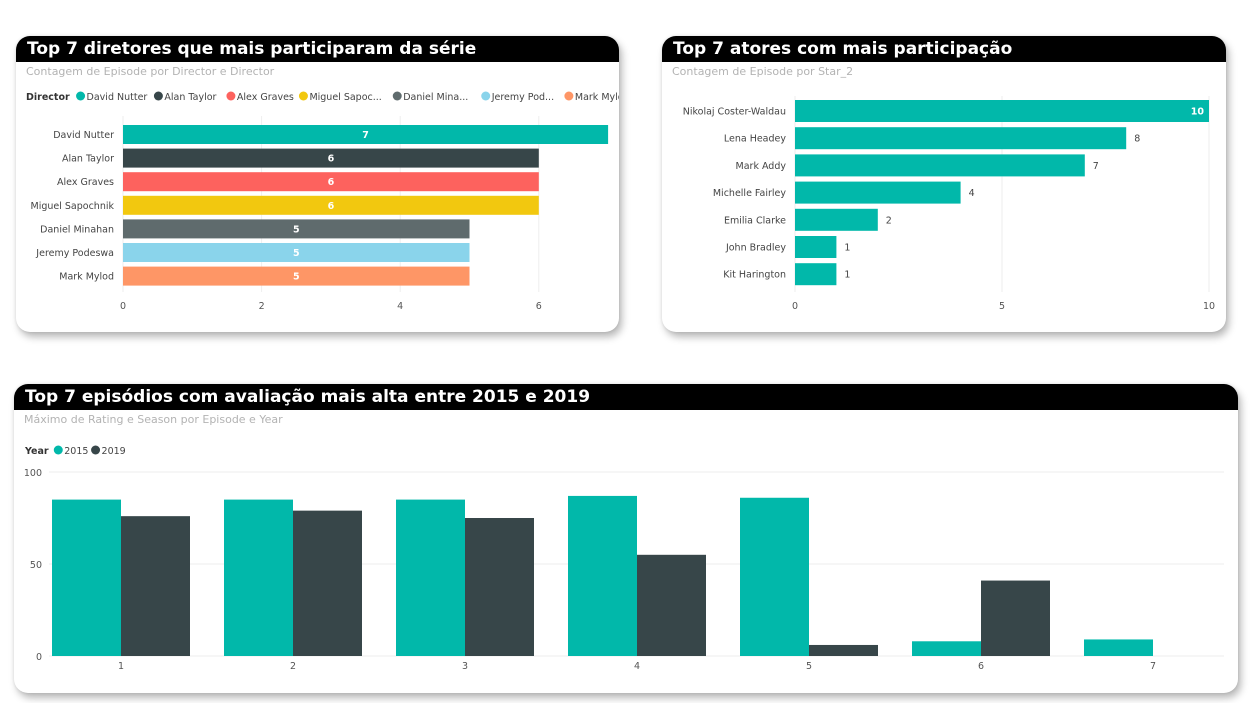 The height and width of the screenshot is (703, 1255). What do you see at coordinates (1137, 139) in the screenshot?
I see `data-label: 8` at bounding box center [1137, 139].